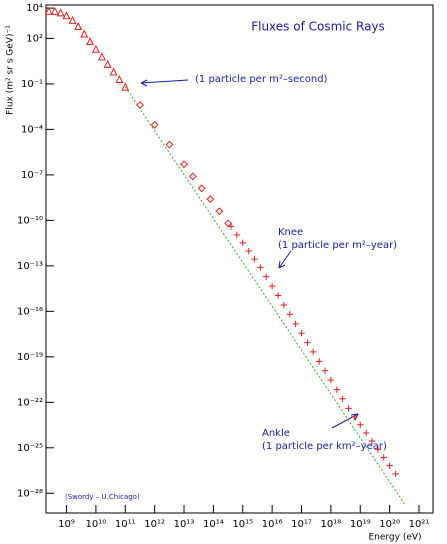 This screenshot has height=544, width=447. Describe the element at coordinates (276, 433) in the screenshot. I see `annotation: Ankle` at that location.